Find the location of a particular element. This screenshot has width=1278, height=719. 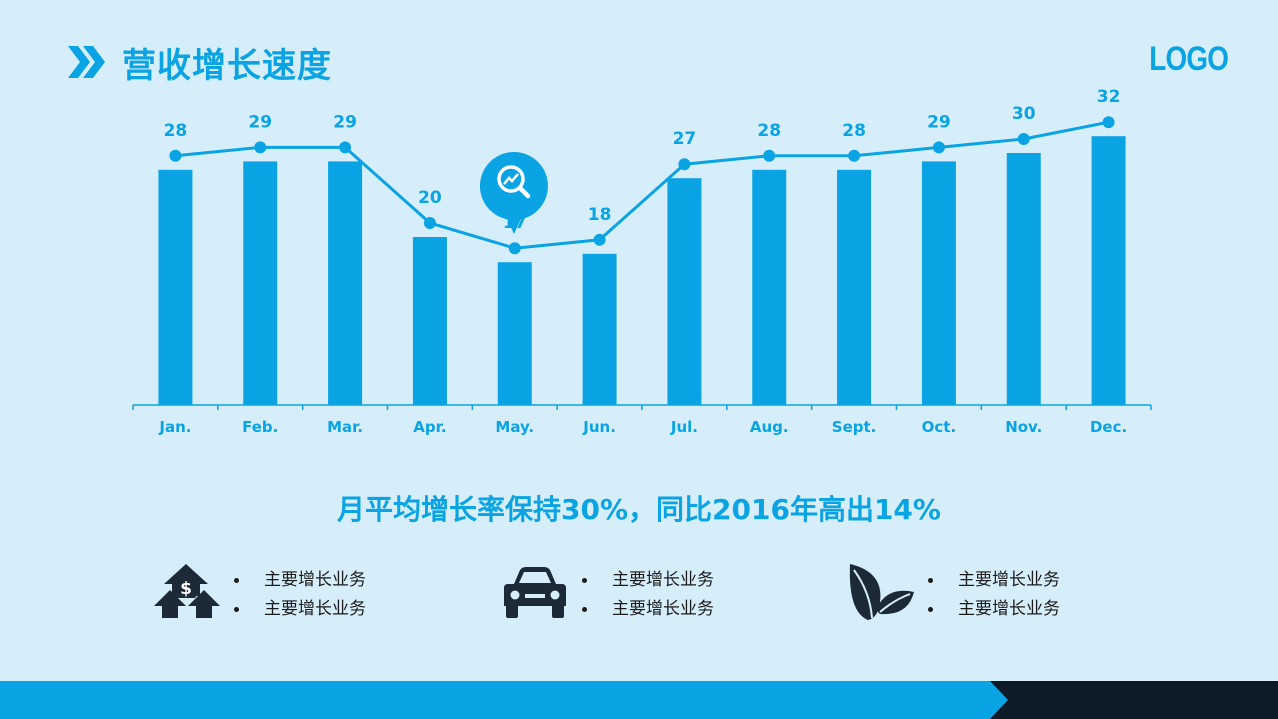

x-tick-label: Sept. is located at coordinates (854, 427).